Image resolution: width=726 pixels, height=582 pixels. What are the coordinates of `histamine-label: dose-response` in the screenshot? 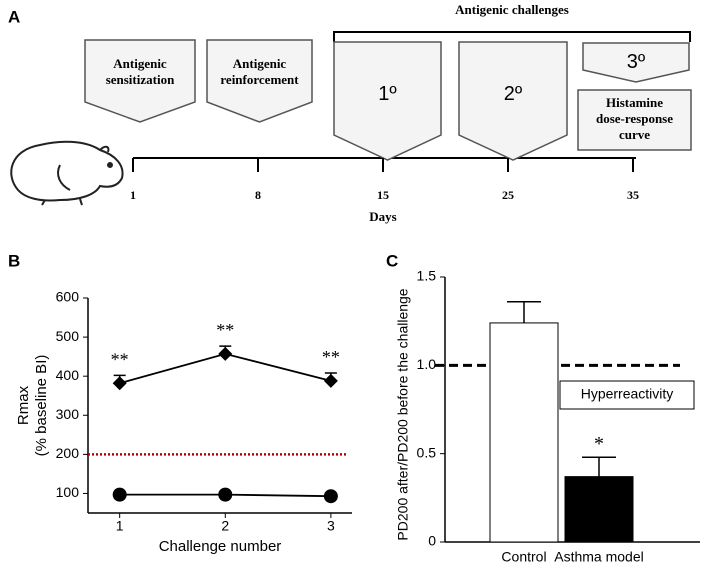 It's located at (634, 118).